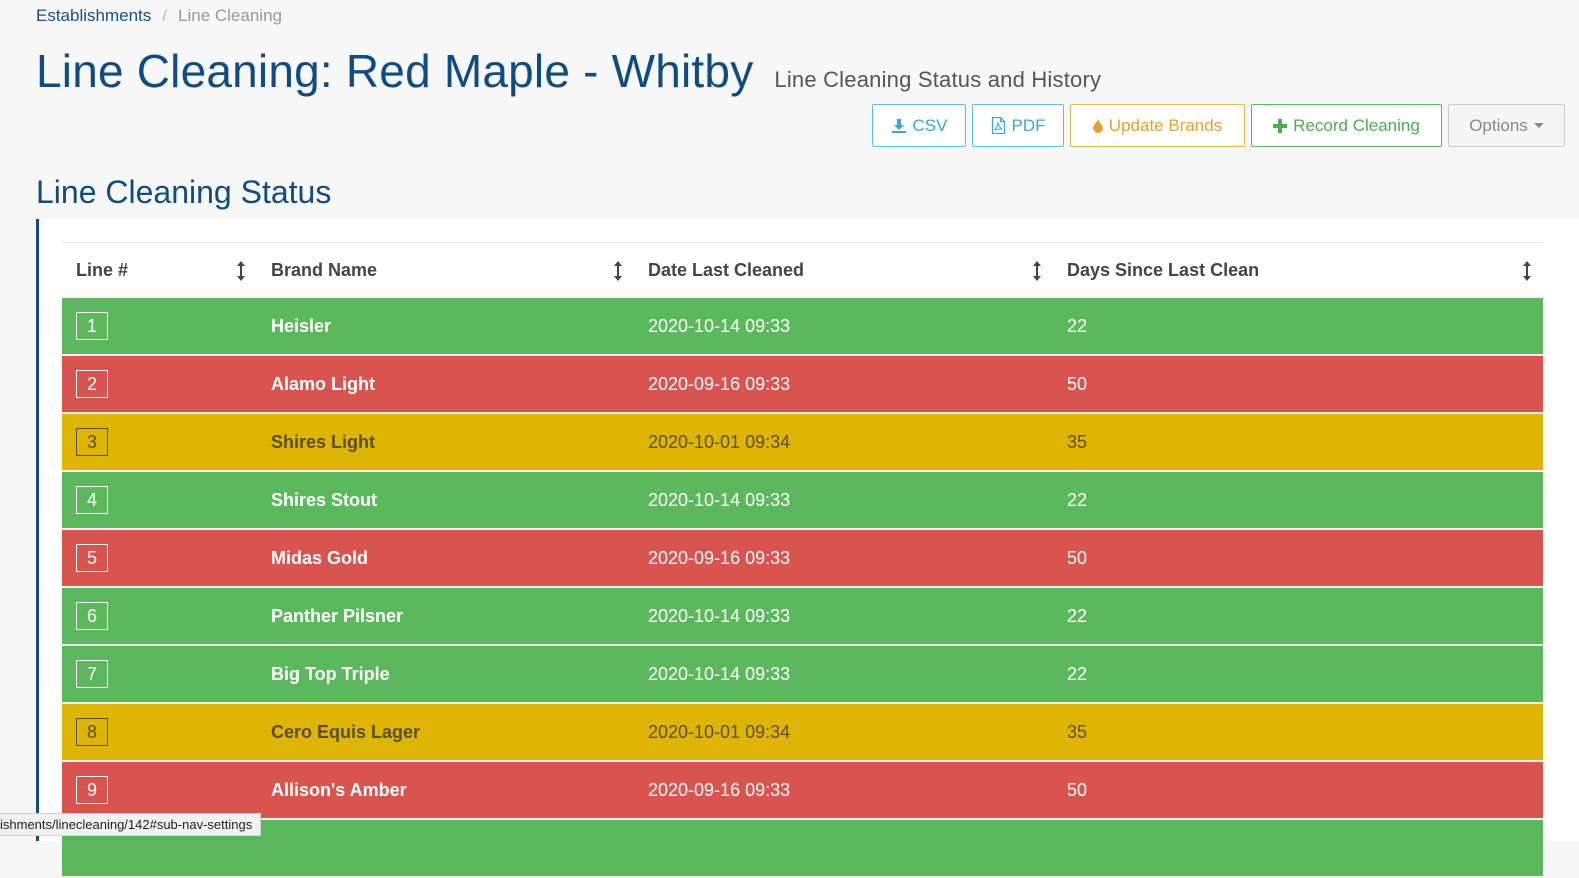 This screenshot has height=878, width=1579. What do you see at coordinates (1165, 126) in the screenshot?
I see `update-brands-label: Update Brands` at bounding box center [1165, 126].